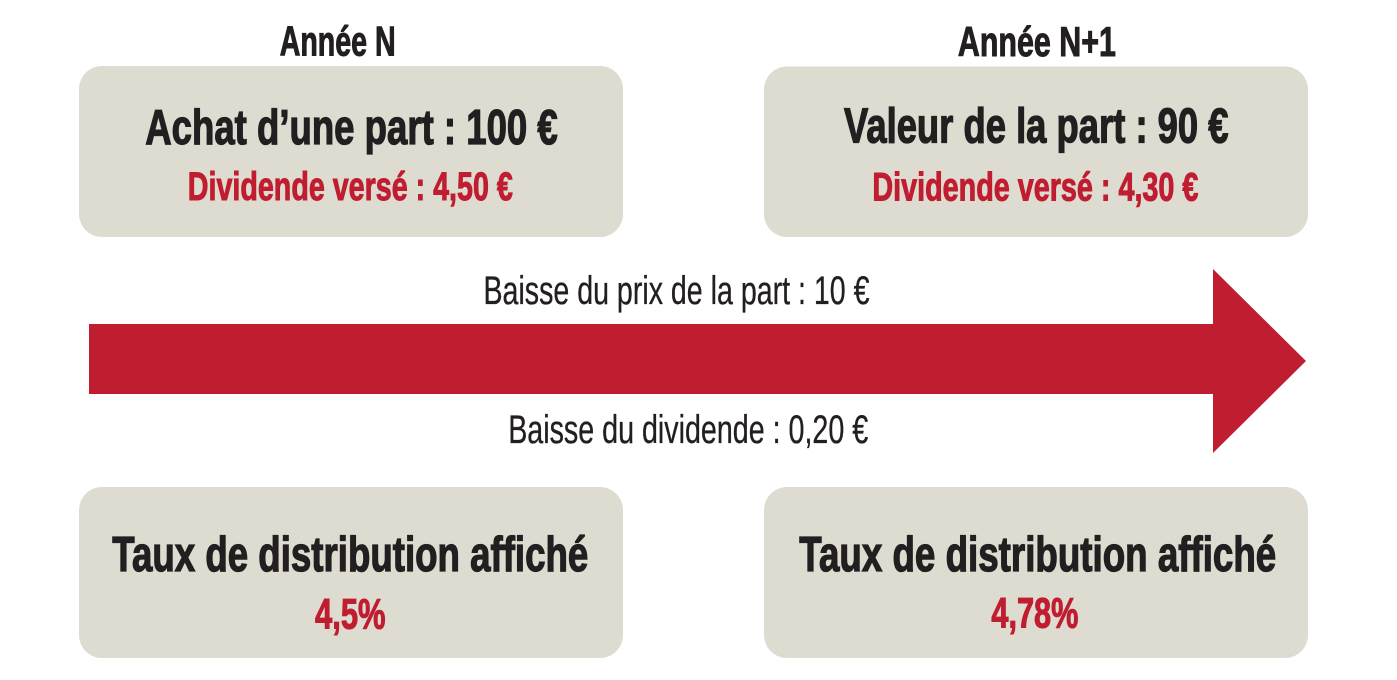  Describe the element at coordinates (1034, 614) in the screenshot. I see `svg-text: 4,78%` at that location.